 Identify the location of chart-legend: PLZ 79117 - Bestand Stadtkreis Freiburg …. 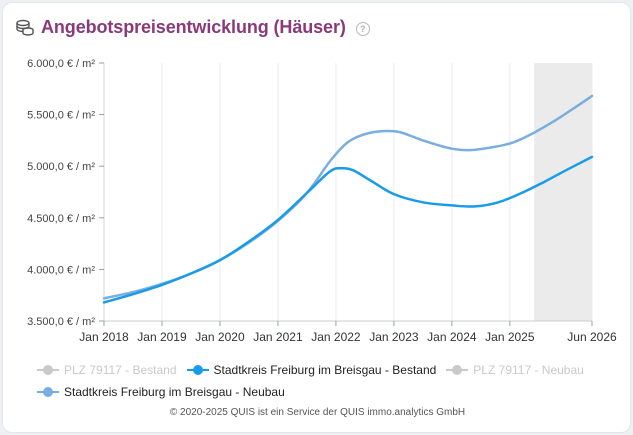
(327, 381).